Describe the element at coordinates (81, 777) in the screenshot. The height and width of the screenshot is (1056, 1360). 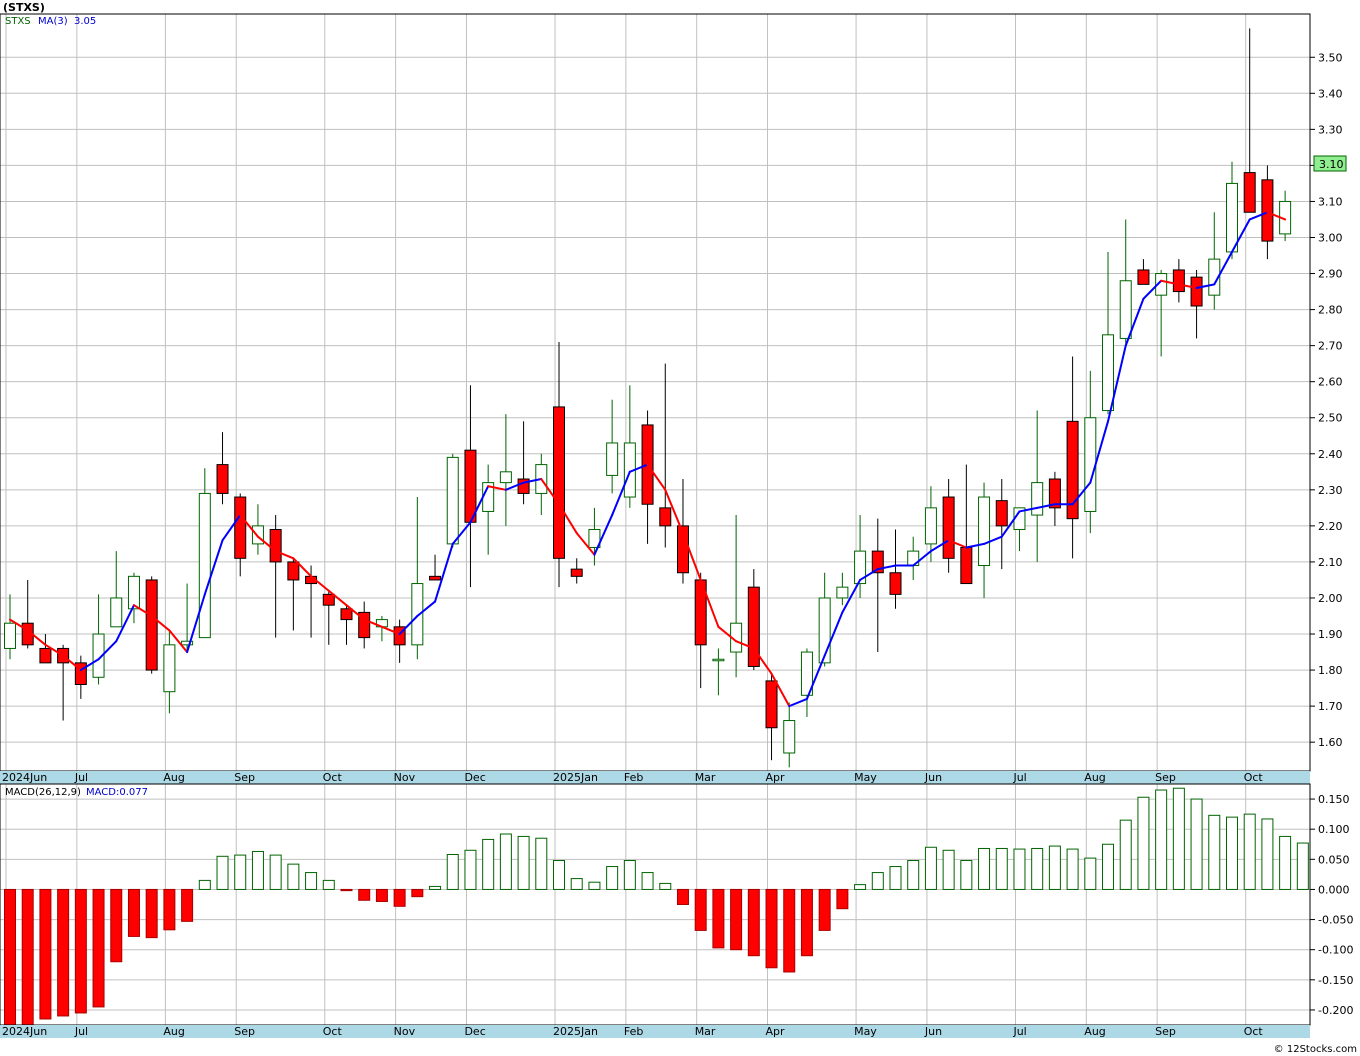
I see `x-tick-label: Jul` at that location.